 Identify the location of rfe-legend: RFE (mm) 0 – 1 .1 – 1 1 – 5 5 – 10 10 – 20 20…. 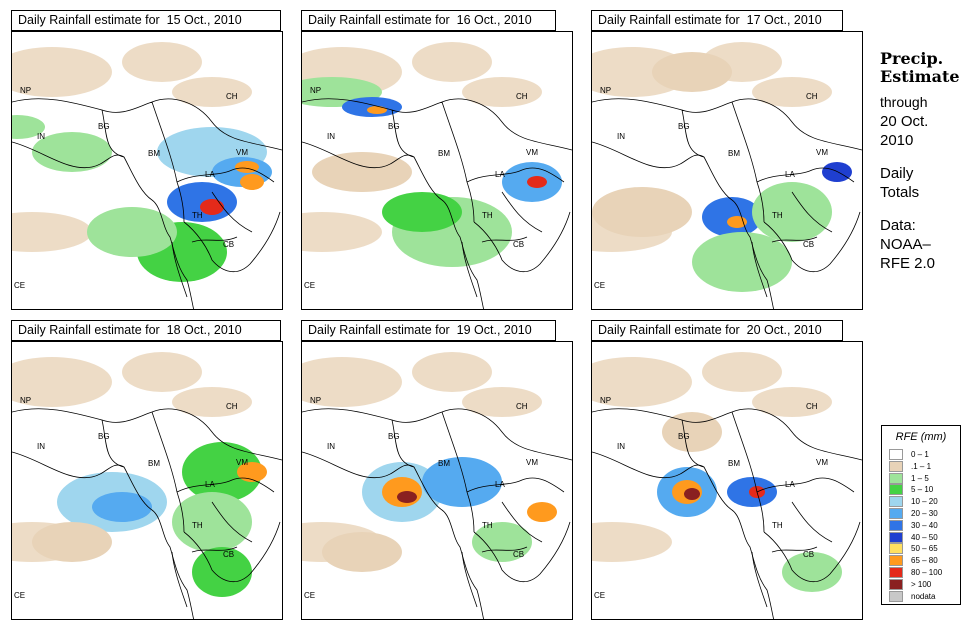
(921, 515).